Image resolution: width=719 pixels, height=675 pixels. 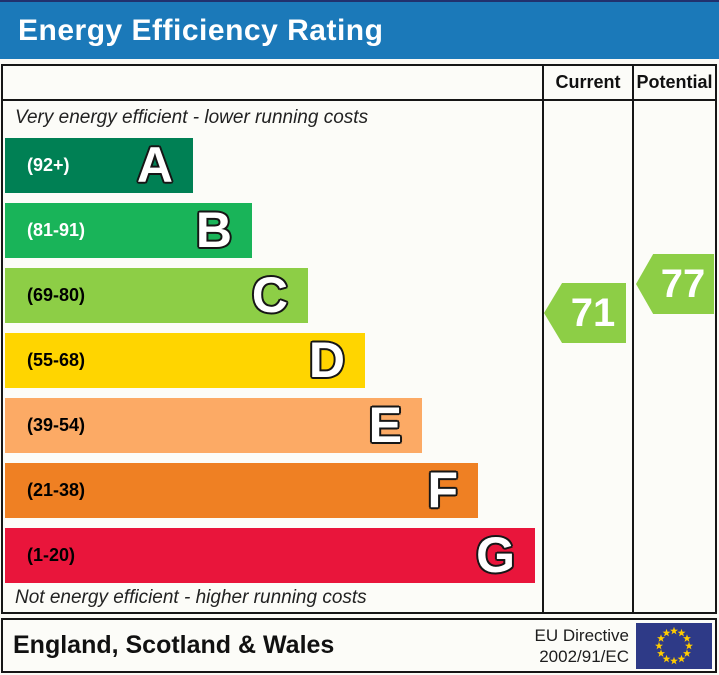 What do you see at coordinates (185, 360) in the screenshot?
I see `band-d: (55-68) D` at bounding box center [185, 360].